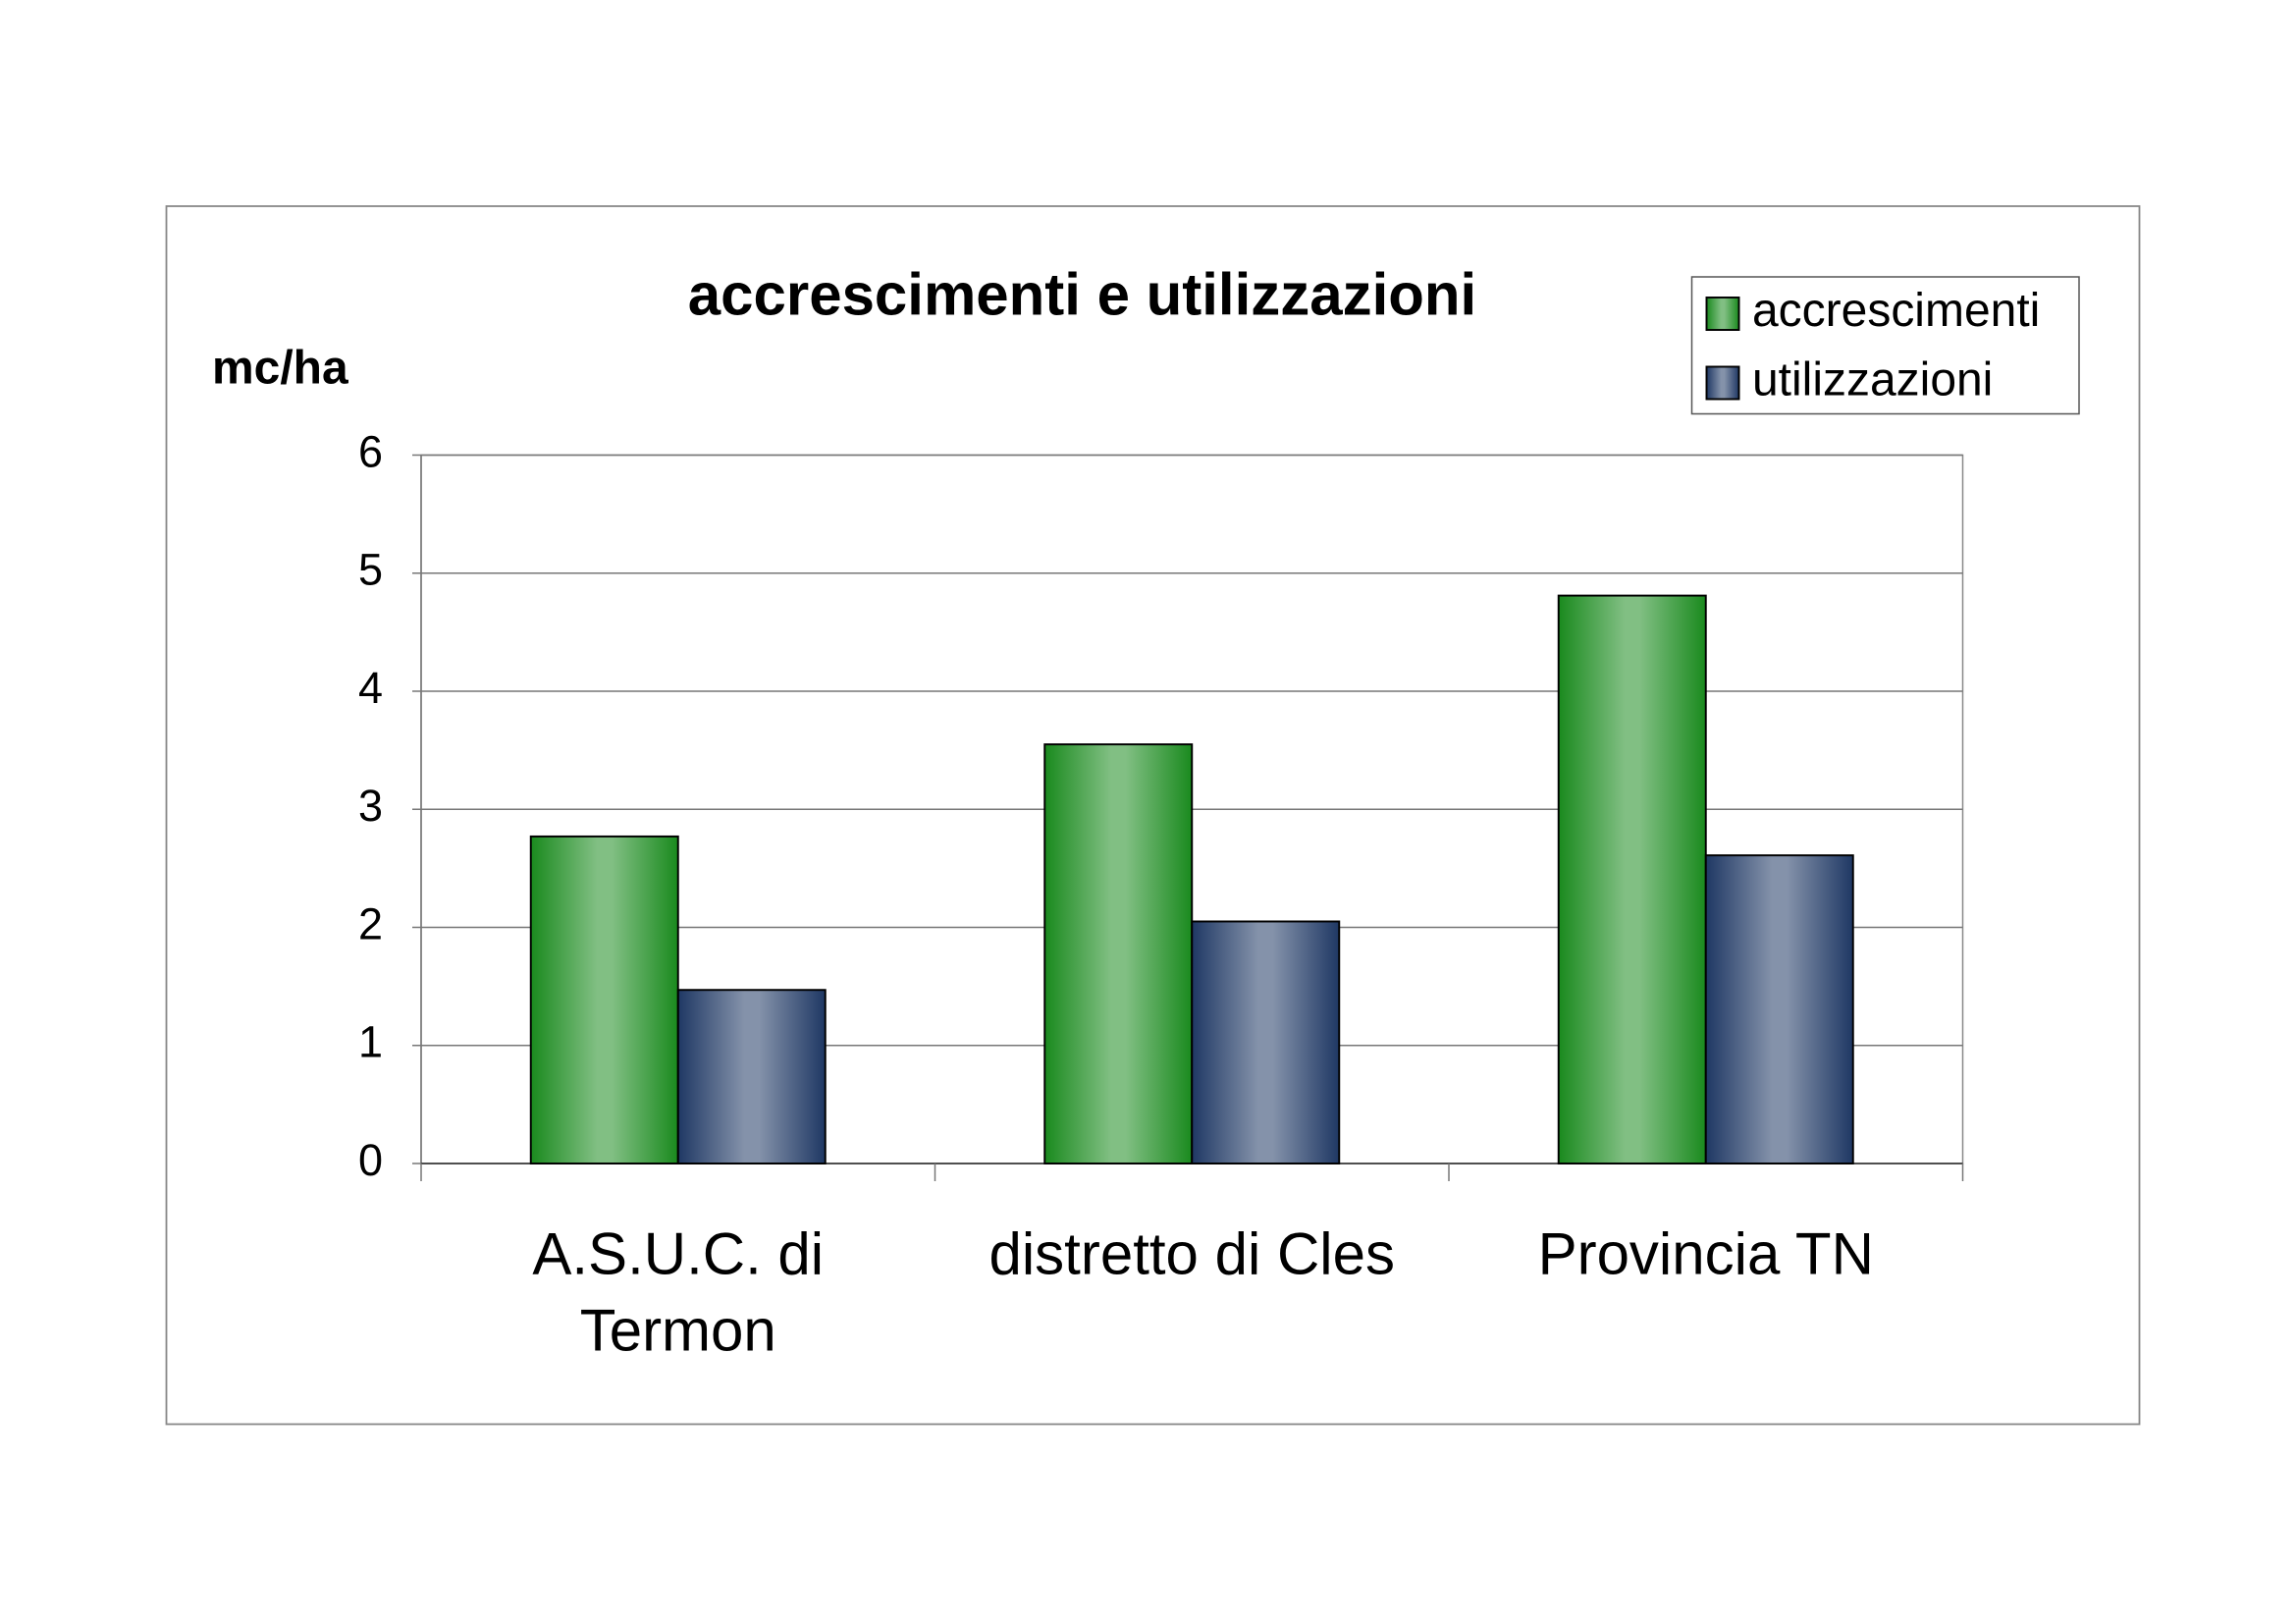 This screenshot has height=1624, width=2296. I want to click on x-tick-label: distretto di Cles, so click(1191, 1254).